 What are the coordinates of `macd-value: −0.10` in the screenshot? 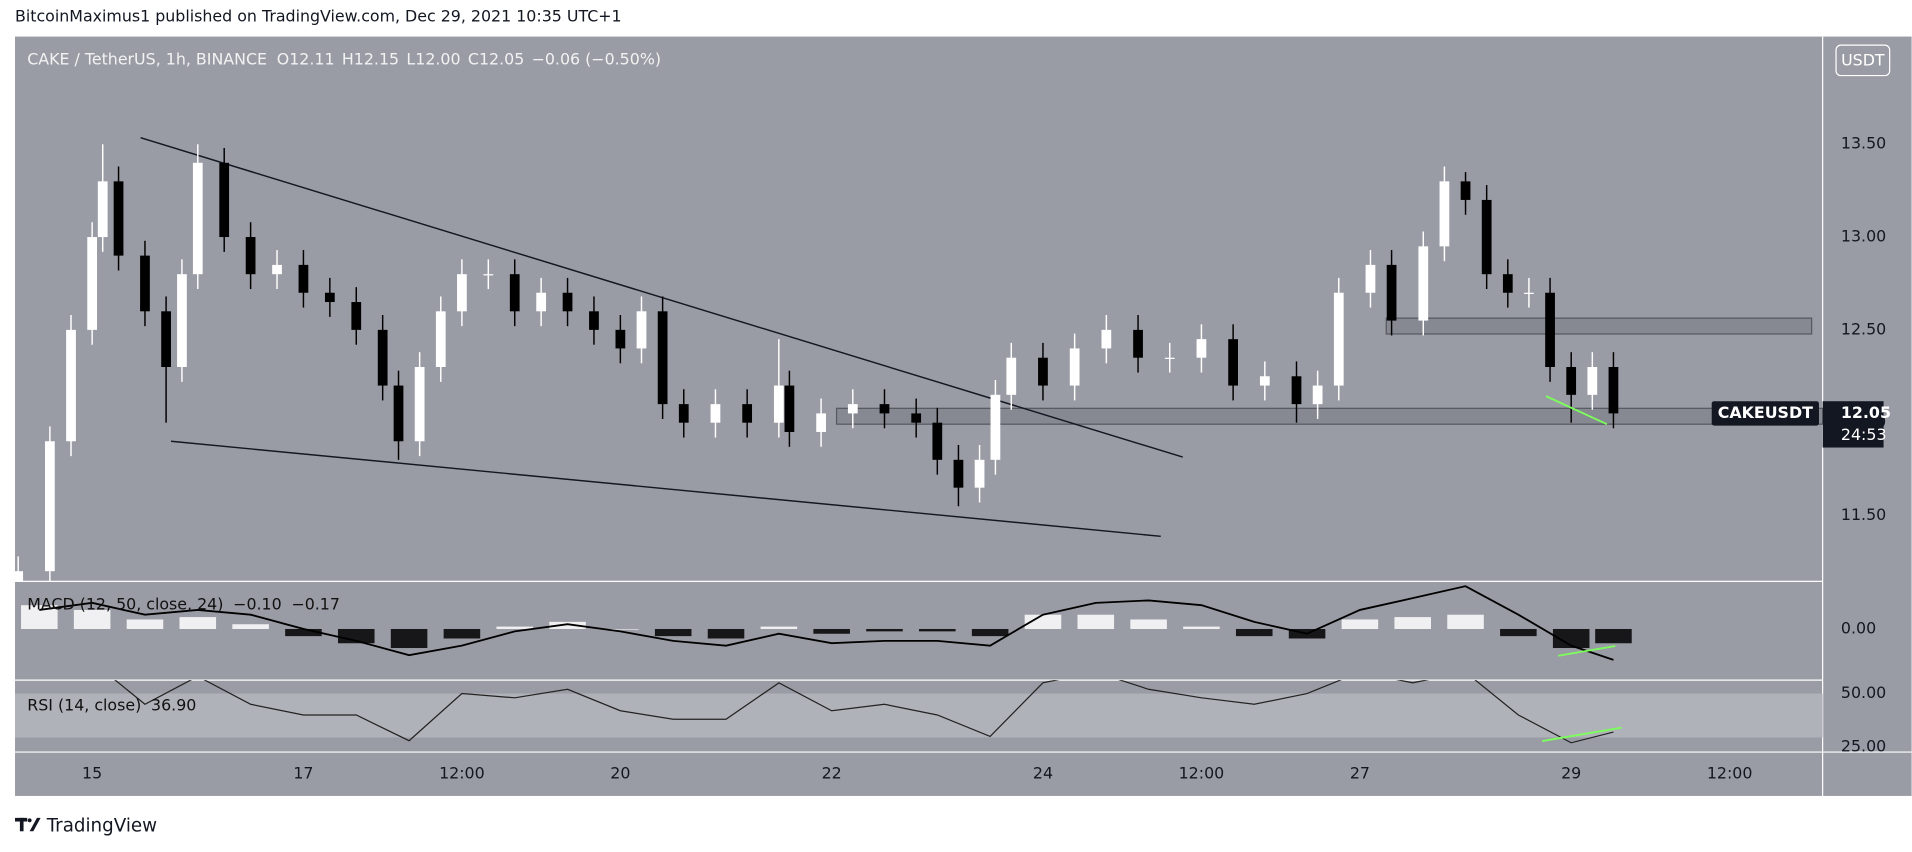 It's located at (257, 603).